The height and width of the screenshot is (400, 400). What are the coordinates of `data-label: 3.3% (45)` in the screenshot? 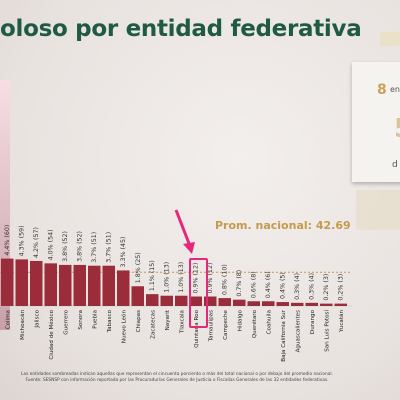 It's located at (123, 252).